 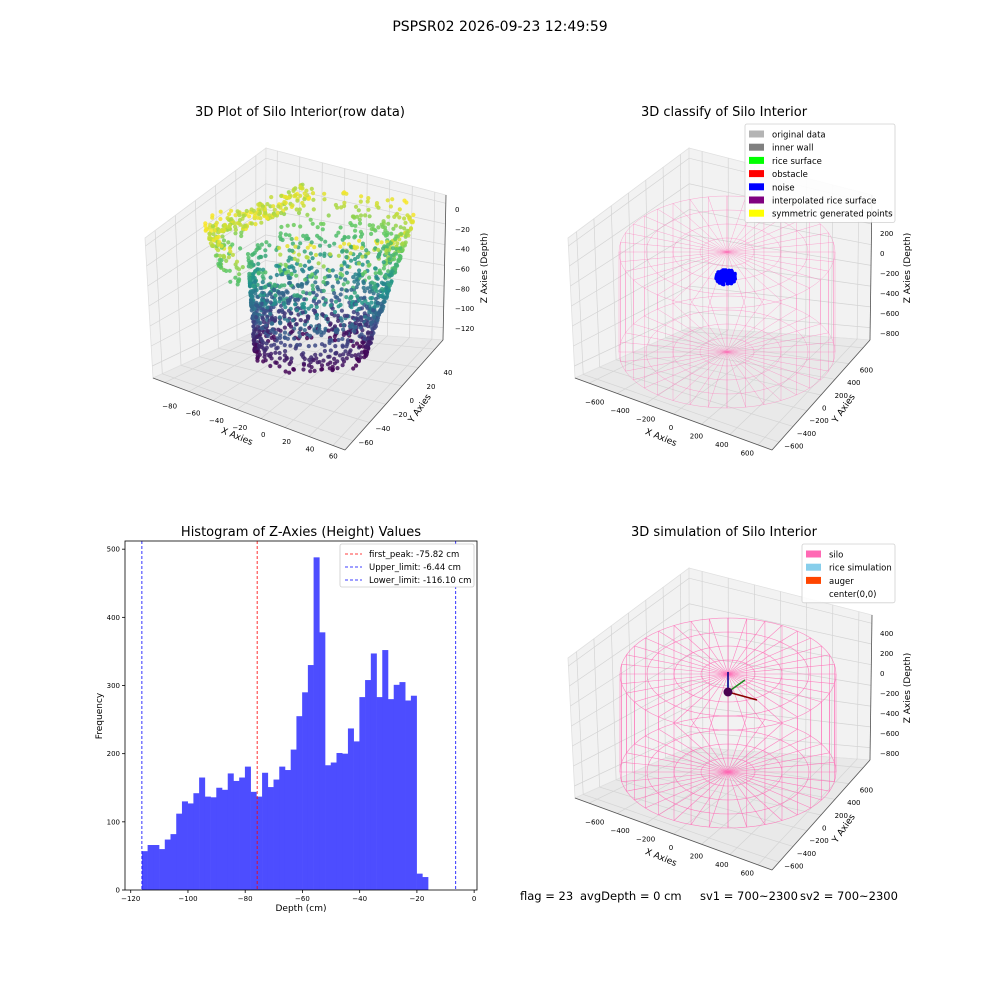 I want to click on x-tick-label: 200, so click(x=696, y=857).